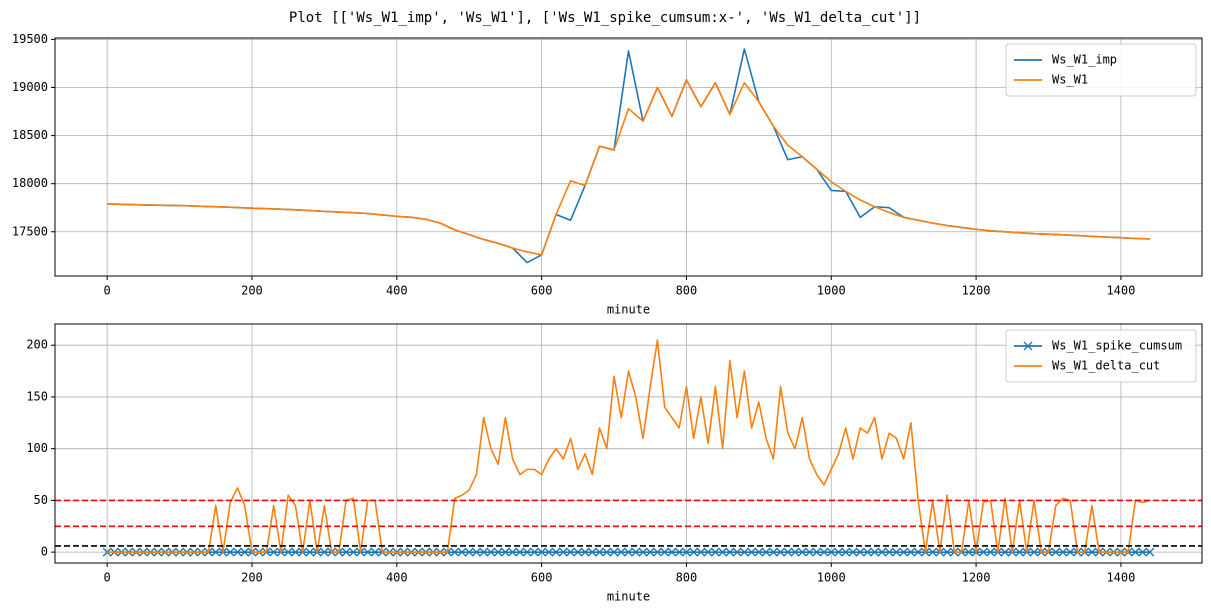 The image size is (1211, 615). What do you see at coordinates (628, 310) in the screenshot?
I see `x-axis-label: minute` at bounding box center [628, 310].